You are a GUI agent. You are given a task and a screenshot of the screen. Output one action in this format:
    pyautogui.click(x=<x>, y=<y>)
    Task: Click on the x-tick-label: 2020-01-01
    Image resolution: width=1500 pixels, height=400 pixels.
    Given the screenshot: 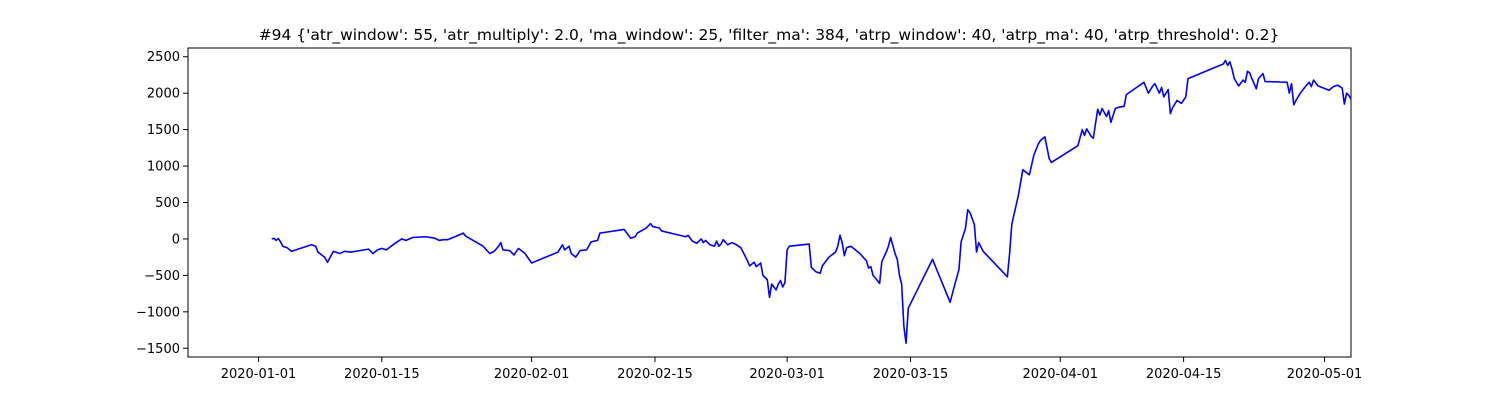 What is the action you would take?
    pyautogui.click(x=259, y=374)
    